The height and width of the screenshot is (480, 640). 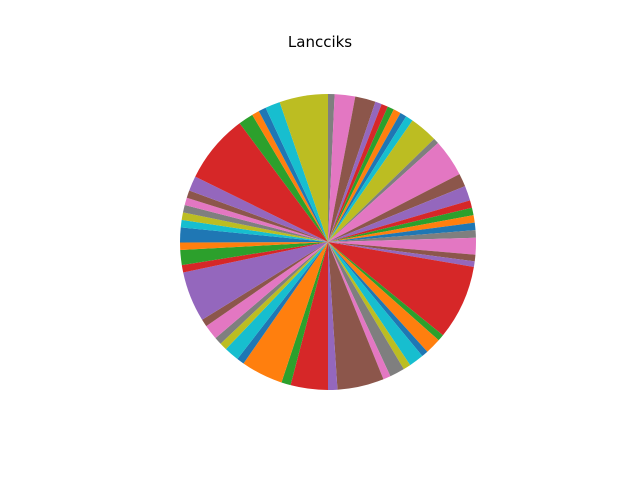 I want to click on chart-title: Lancciks, so click(x=320, y=42).